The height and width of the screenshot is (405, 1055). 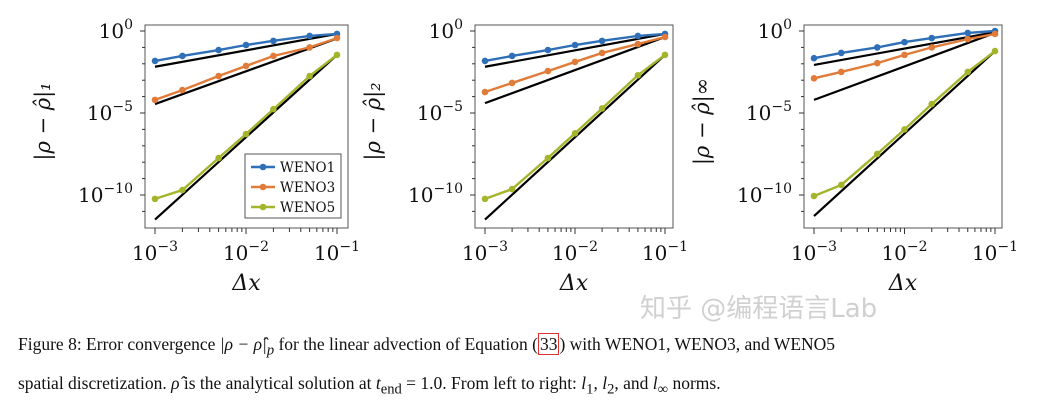 I want to click on caption-text: ,, so click(x=598, y=382).